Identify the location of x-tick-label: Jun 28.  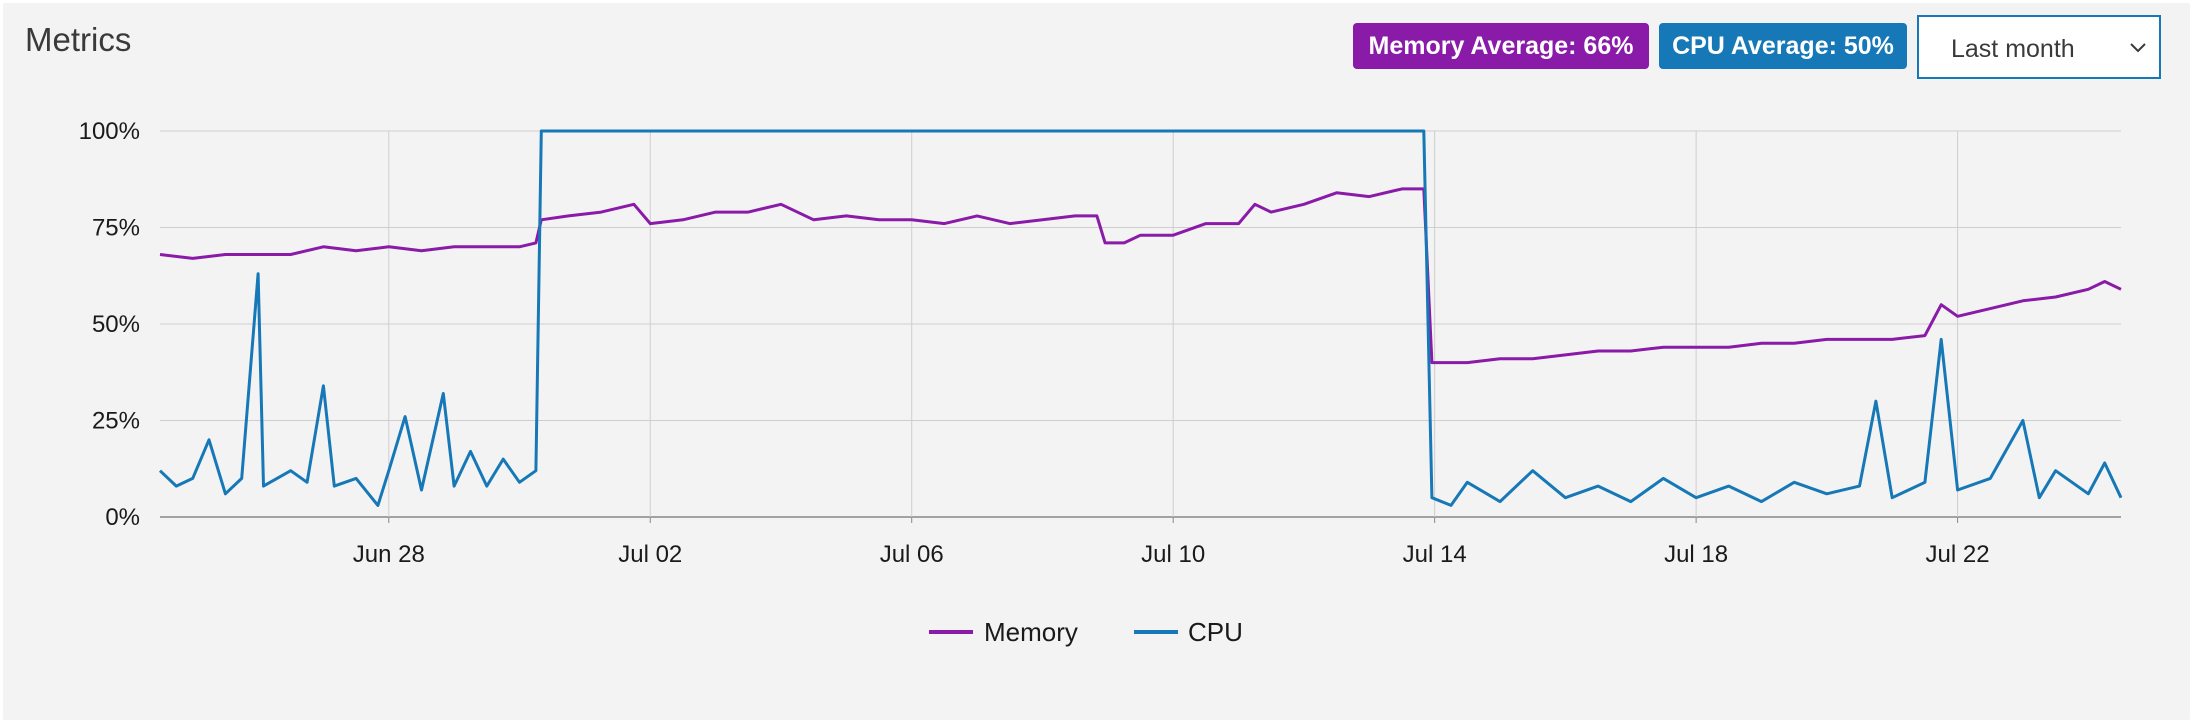
(389, 554).